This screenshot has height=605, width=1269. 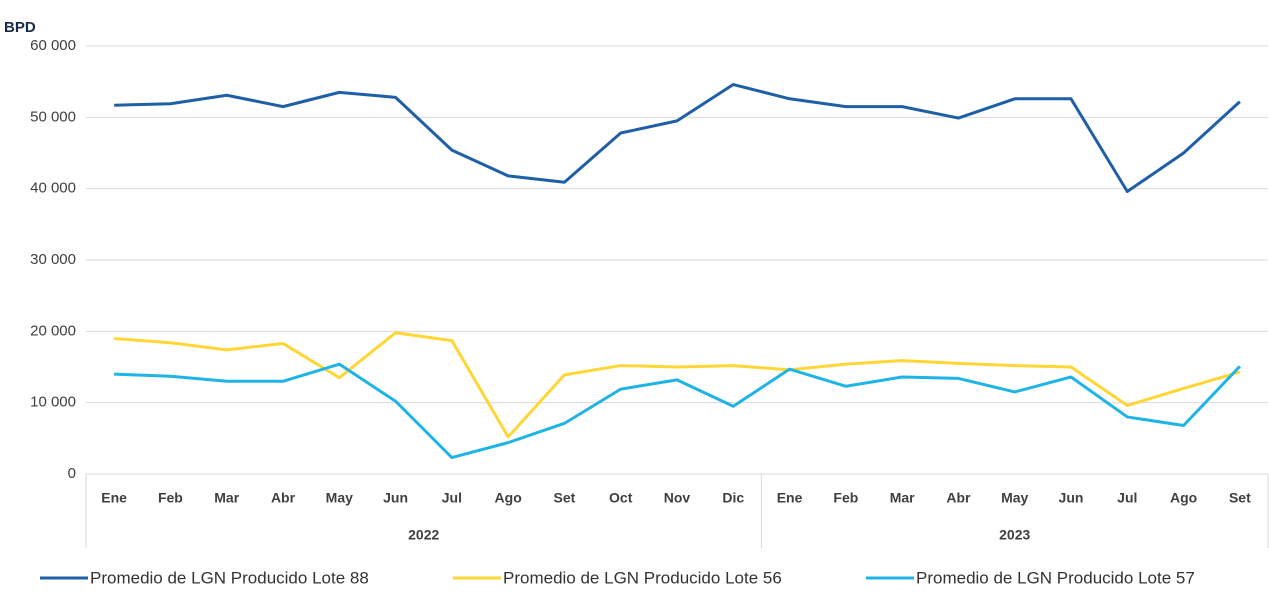 I want to click on y-tick-label: 30 000, so click(x=53, y=259).